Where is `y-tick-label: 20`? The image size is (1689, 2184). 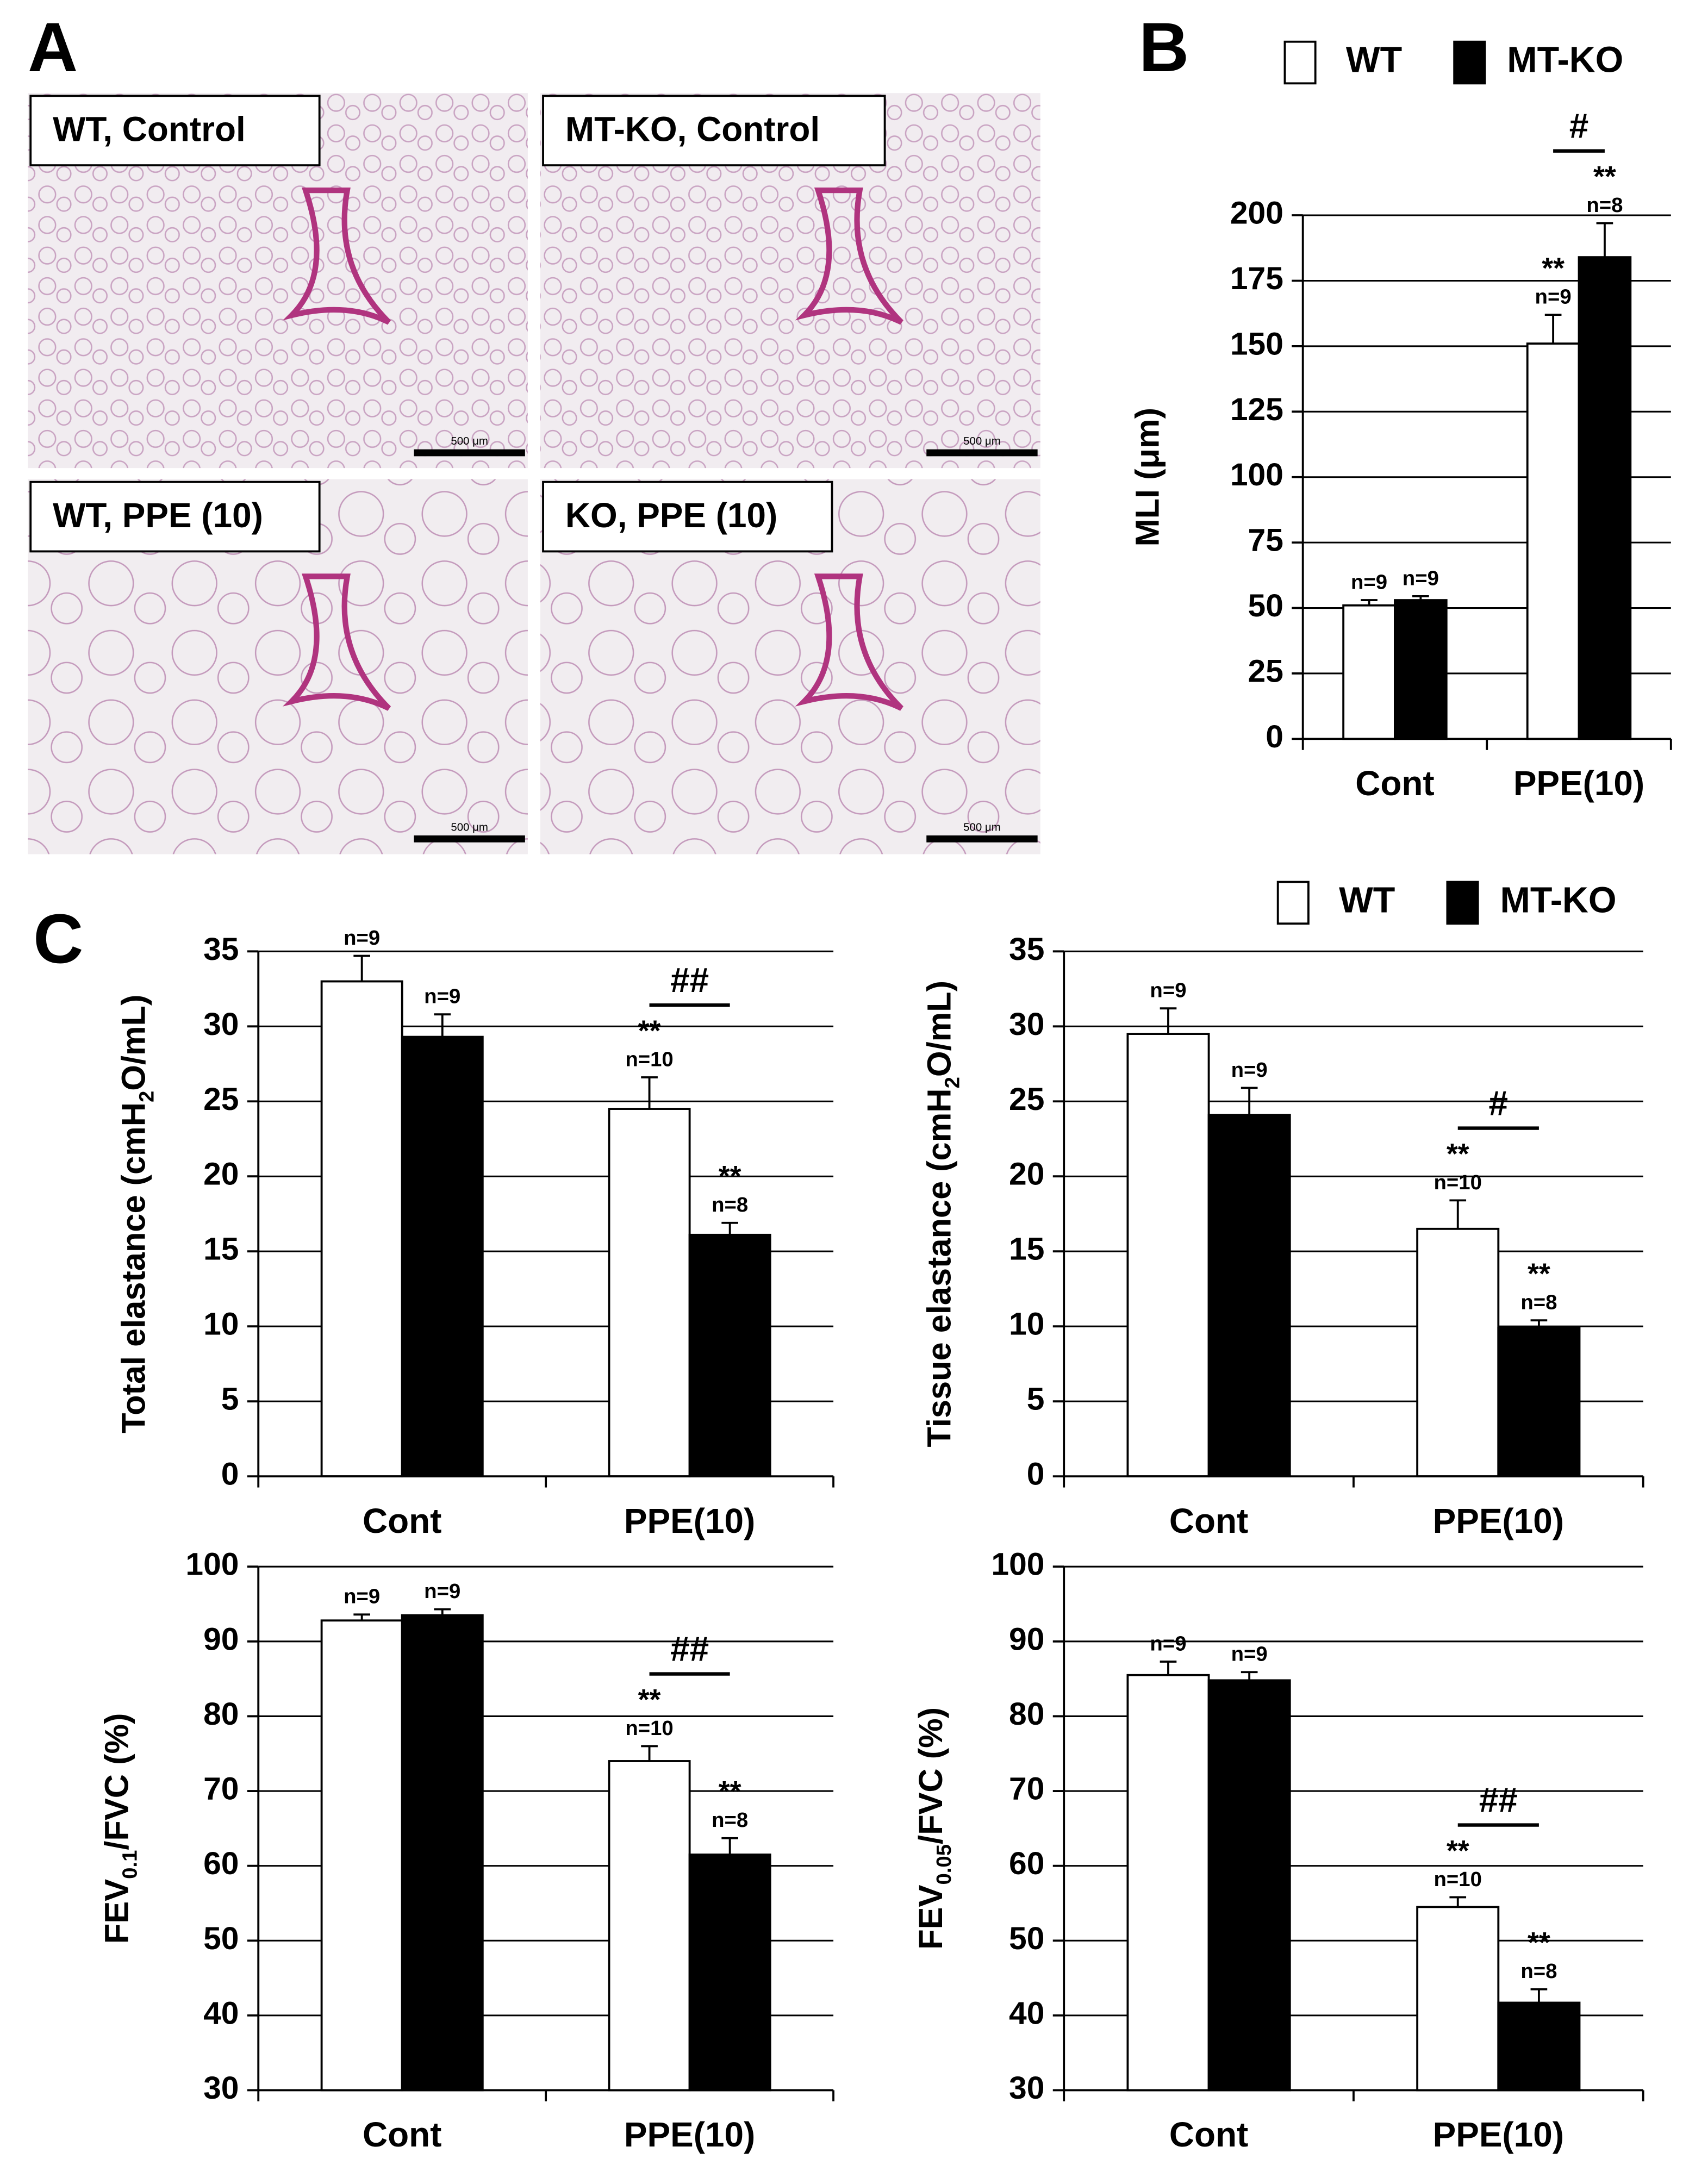 y-tick-label: 20 is located at coordinates (221, 1174).